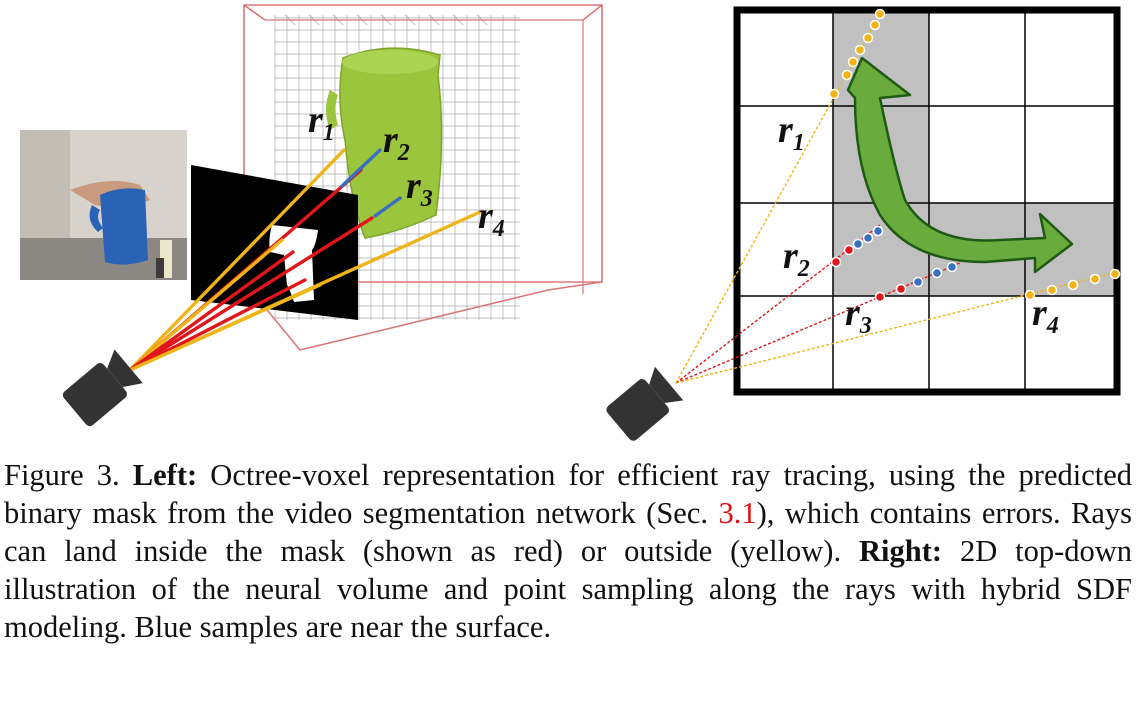 The image size is (1136, 728). I want to click on sample-points, so click(974, 155).